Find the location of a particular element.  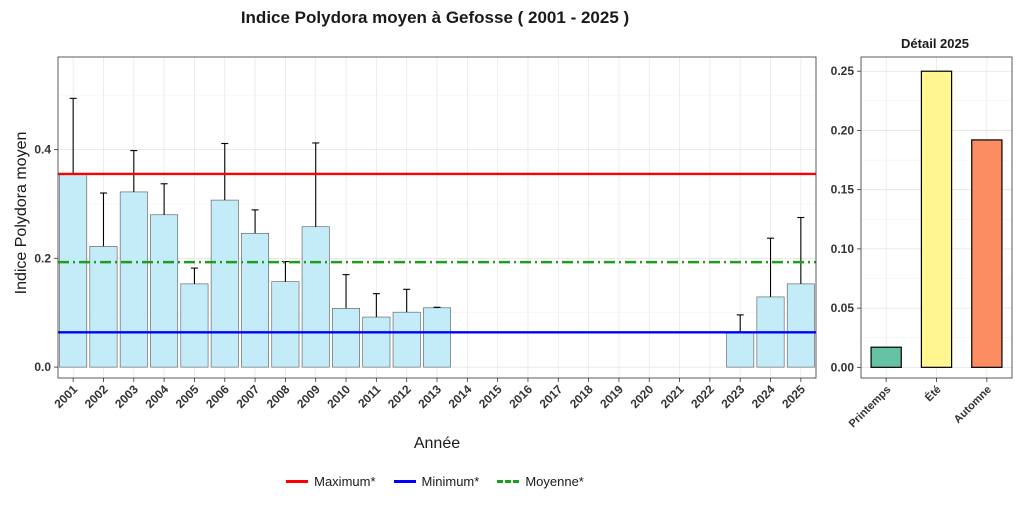

x-tick-label-2008: 2008 is located at coordinates (278, 396).